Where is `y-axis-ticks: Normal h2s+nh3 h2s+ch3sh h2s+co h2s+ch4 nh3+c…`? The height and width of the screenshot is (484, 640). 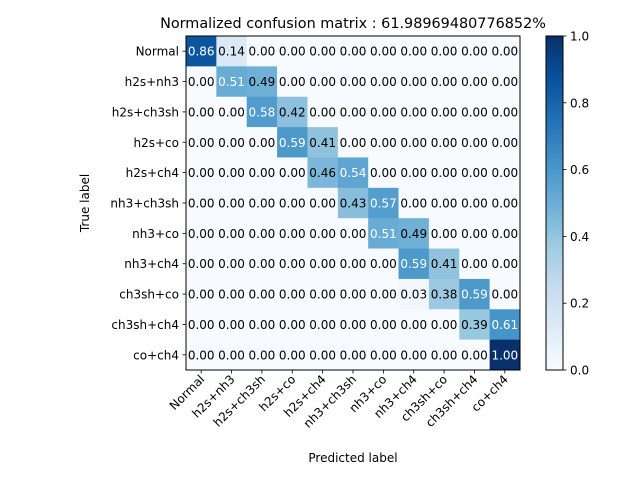
y-axis-ticks: Normal h2s+nh3 h2s+ch3sh h2s+co h2s+ch4 nh3+c… is located at coordinates (148, 203).